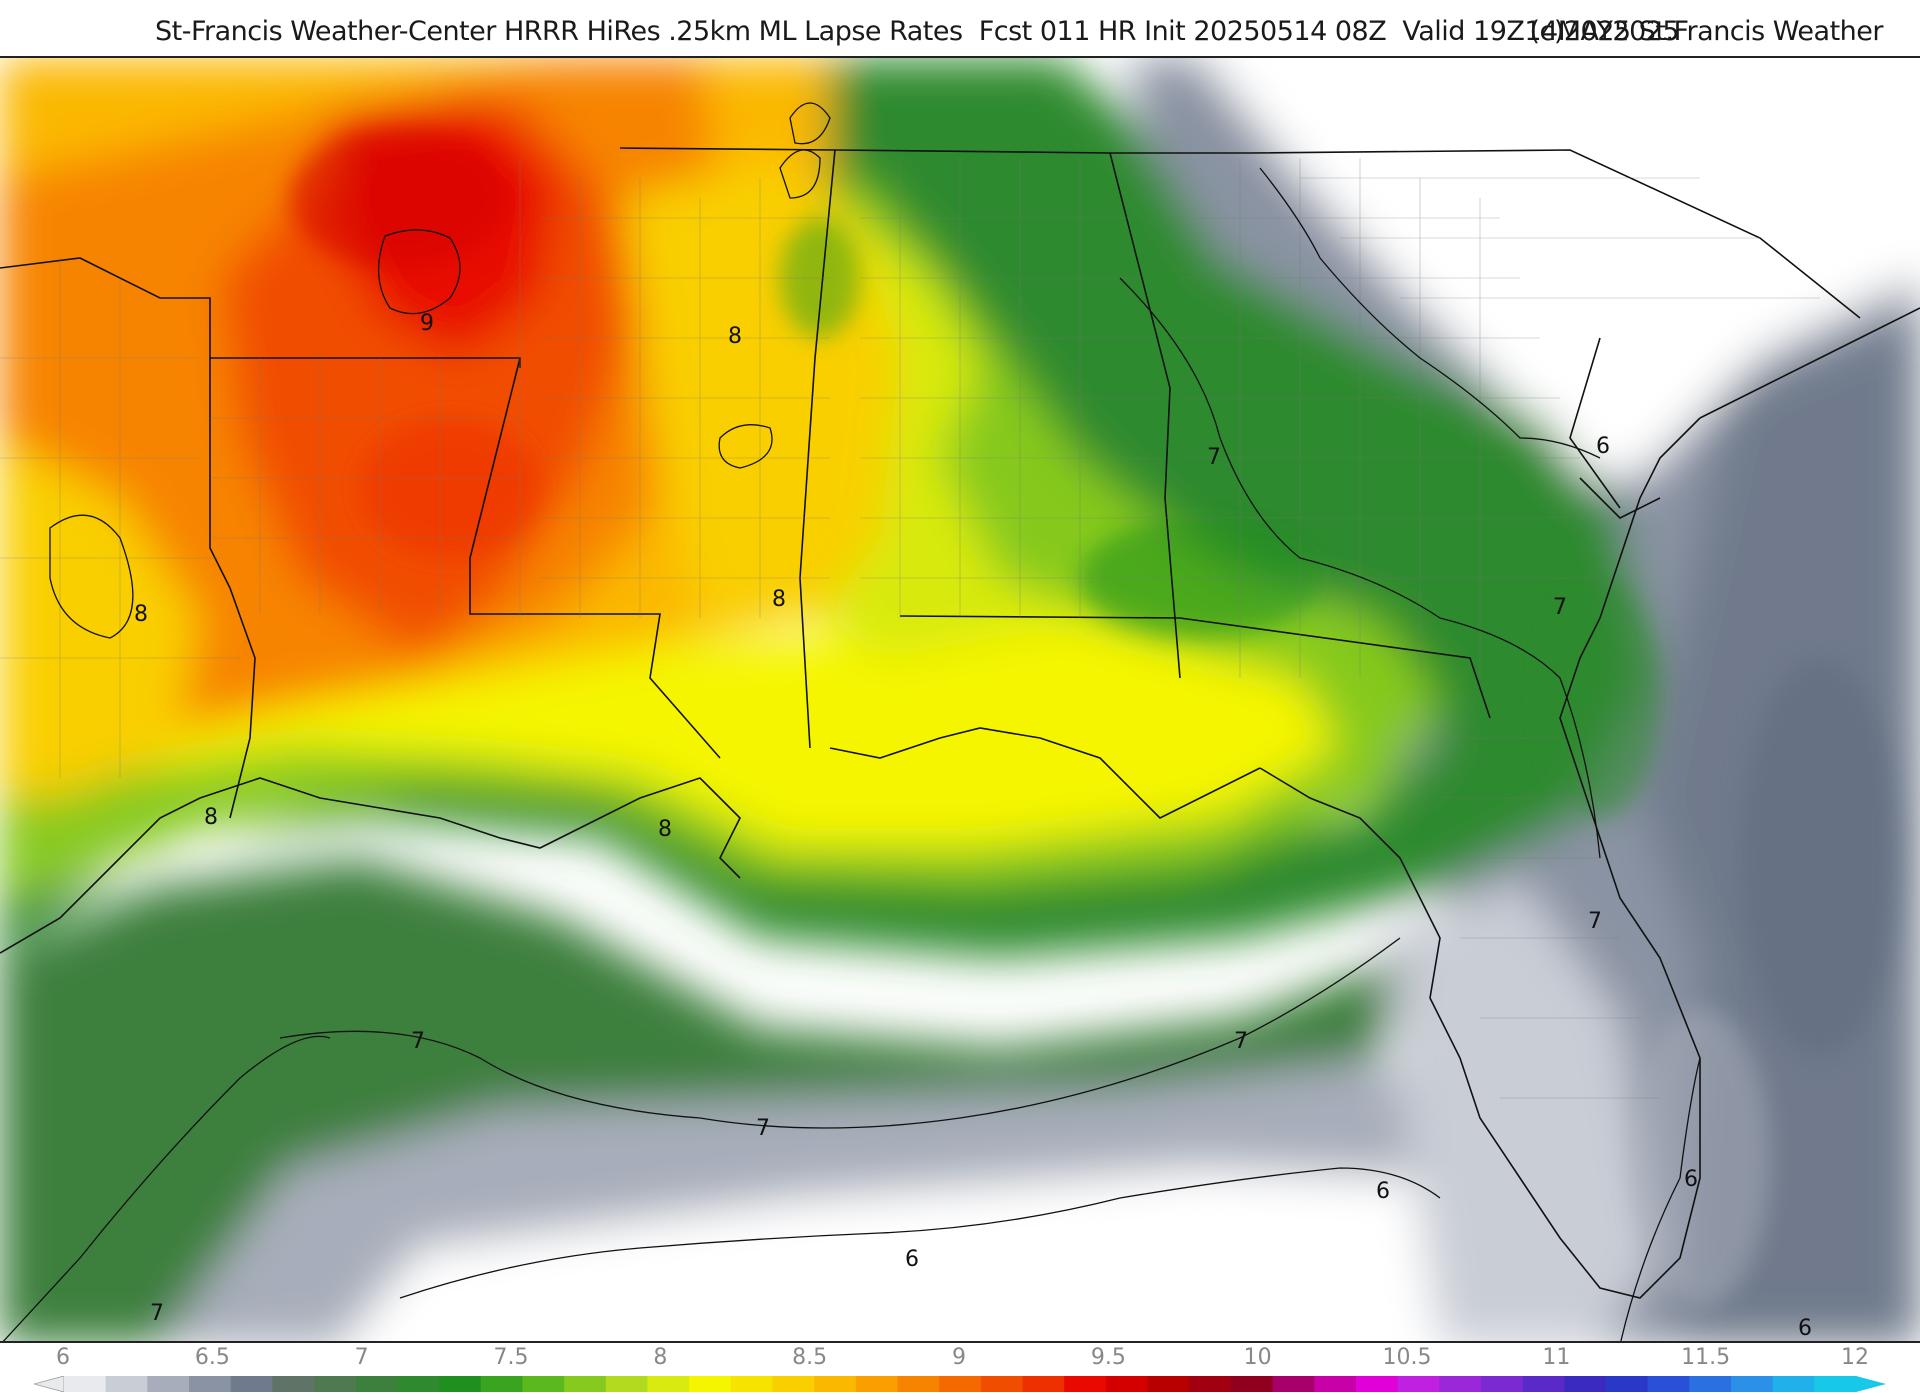 Image resolution: width=1920 pixels, height=1400 pixels. Describe the element at coordinates (660, 1357) in the screenshot. I see `colorbar-label: 8` at that location.